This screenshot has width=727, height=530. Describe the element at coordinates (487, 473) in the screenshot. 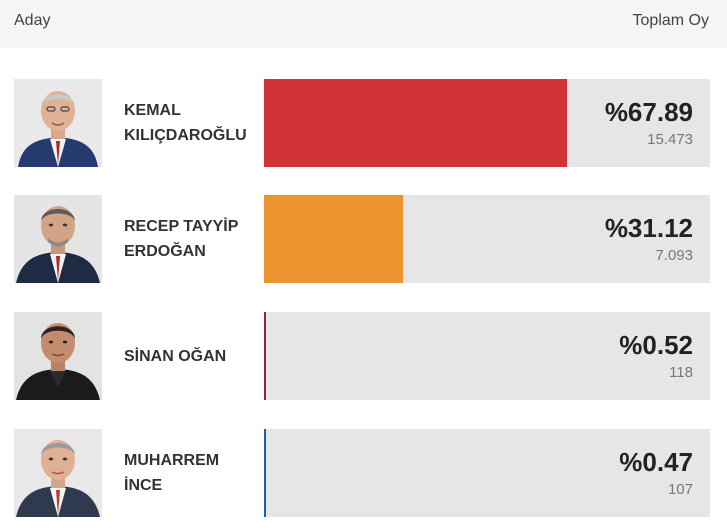

I see `vote-share-bar: %0.47 107` at that location.